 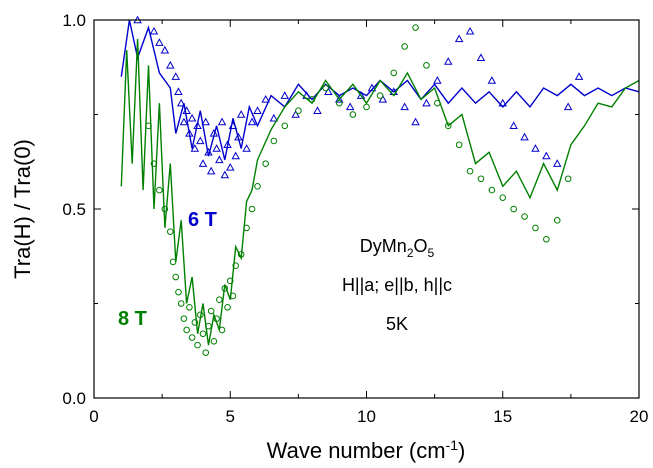 What do you see at coordinates (132, 319) in the screenshot?
I see `series-label-8t: 8 T` at bounding box center [132, 319].